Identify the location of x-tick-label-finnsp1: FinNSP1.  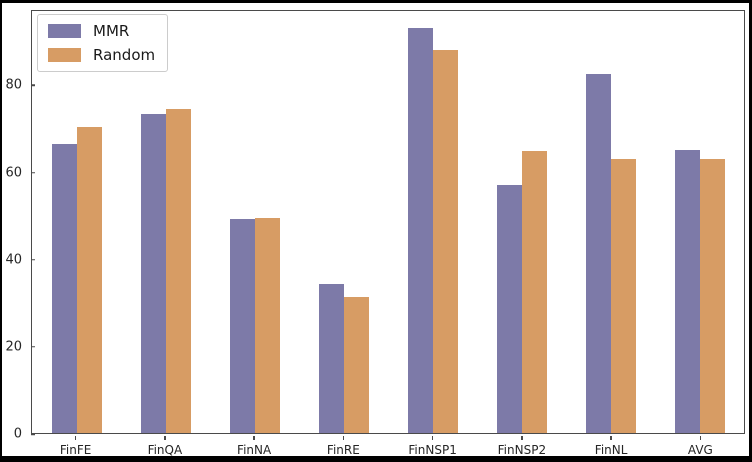
(432, 449).